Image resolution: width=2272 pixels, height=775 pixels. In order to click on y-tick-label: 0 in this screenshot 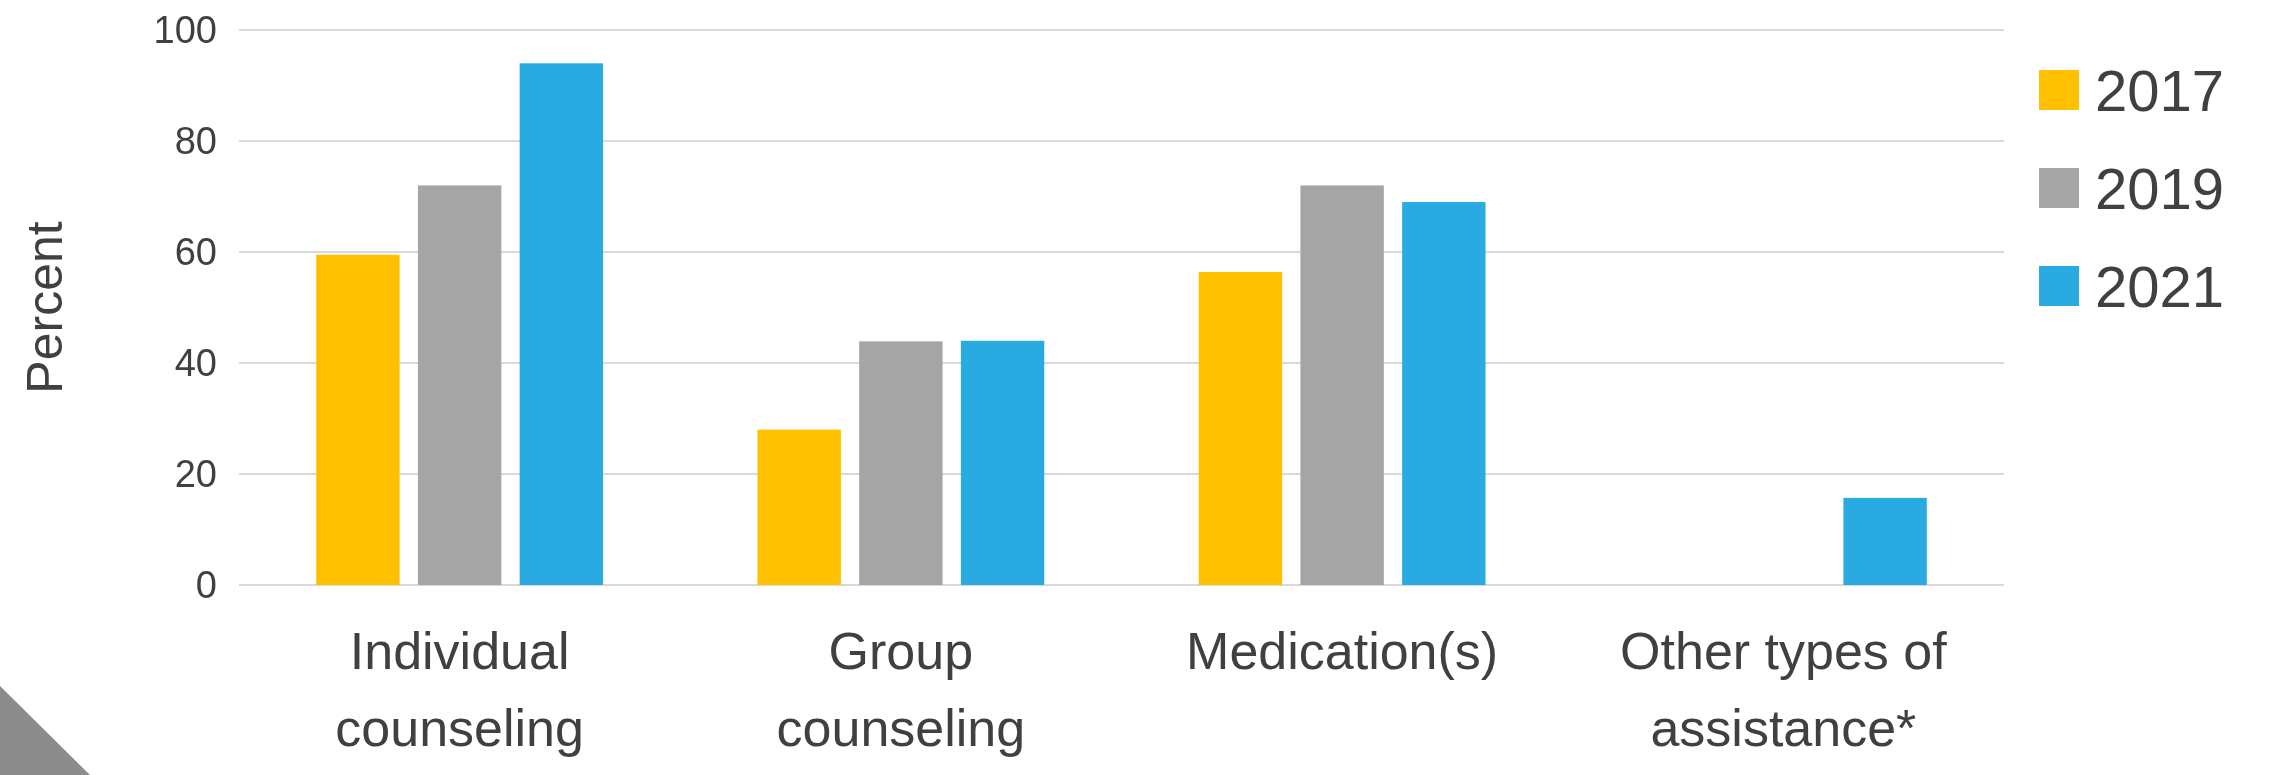, I will do `click(206, 585)`.